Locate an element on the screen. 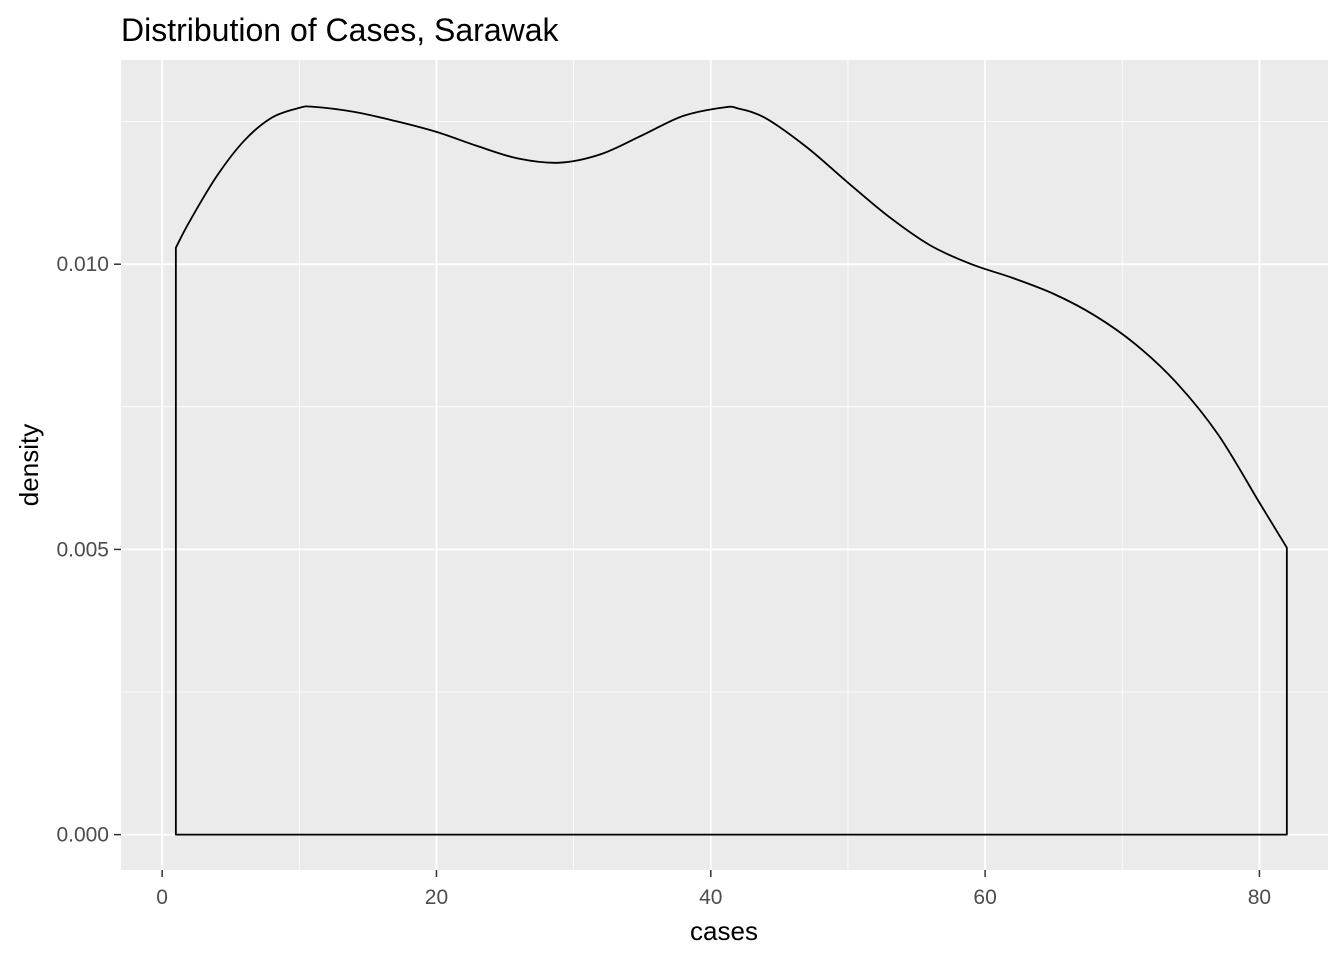 This screenshot has width=1344, height=960. y-tick-label: 0.000 is located at coordinates (82, 835).